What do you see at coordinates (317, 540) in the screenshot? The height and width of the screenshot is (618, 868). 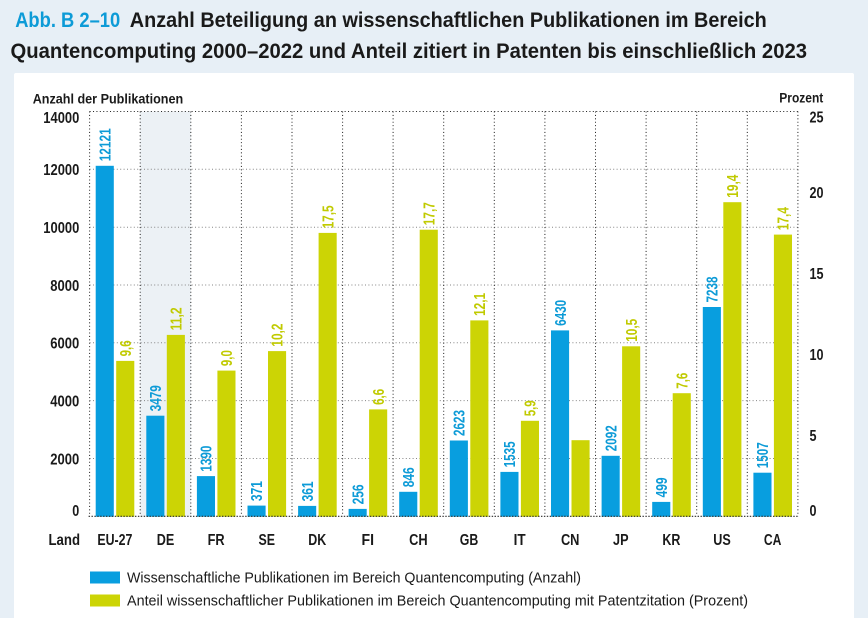 I see `svg-text: DK` at bounding box center [317, 540].